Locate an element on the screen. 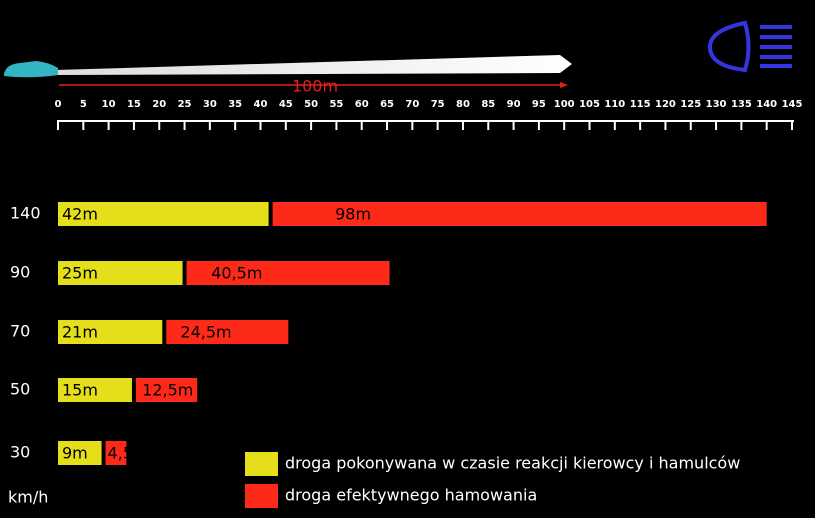  value-label: 9m is located at coordinates (75, 453).